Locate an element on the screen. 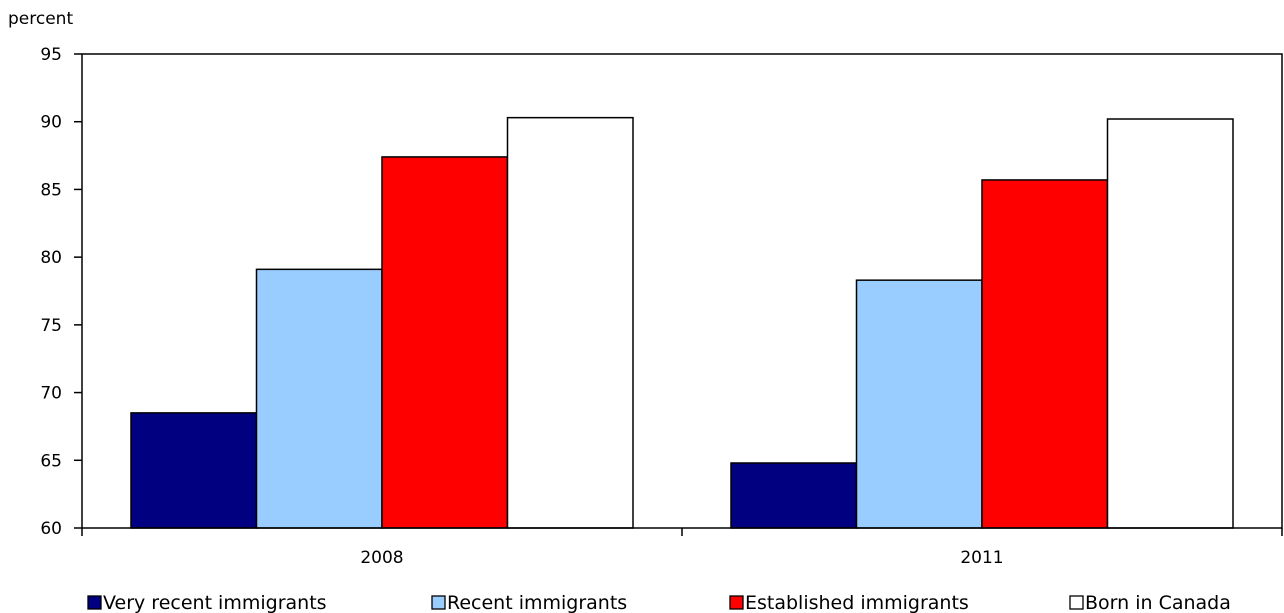 Image resolution: width=1284 pixels, height=613 pixels. x-tick-label: 2008 is located at coordinates (381, 558).